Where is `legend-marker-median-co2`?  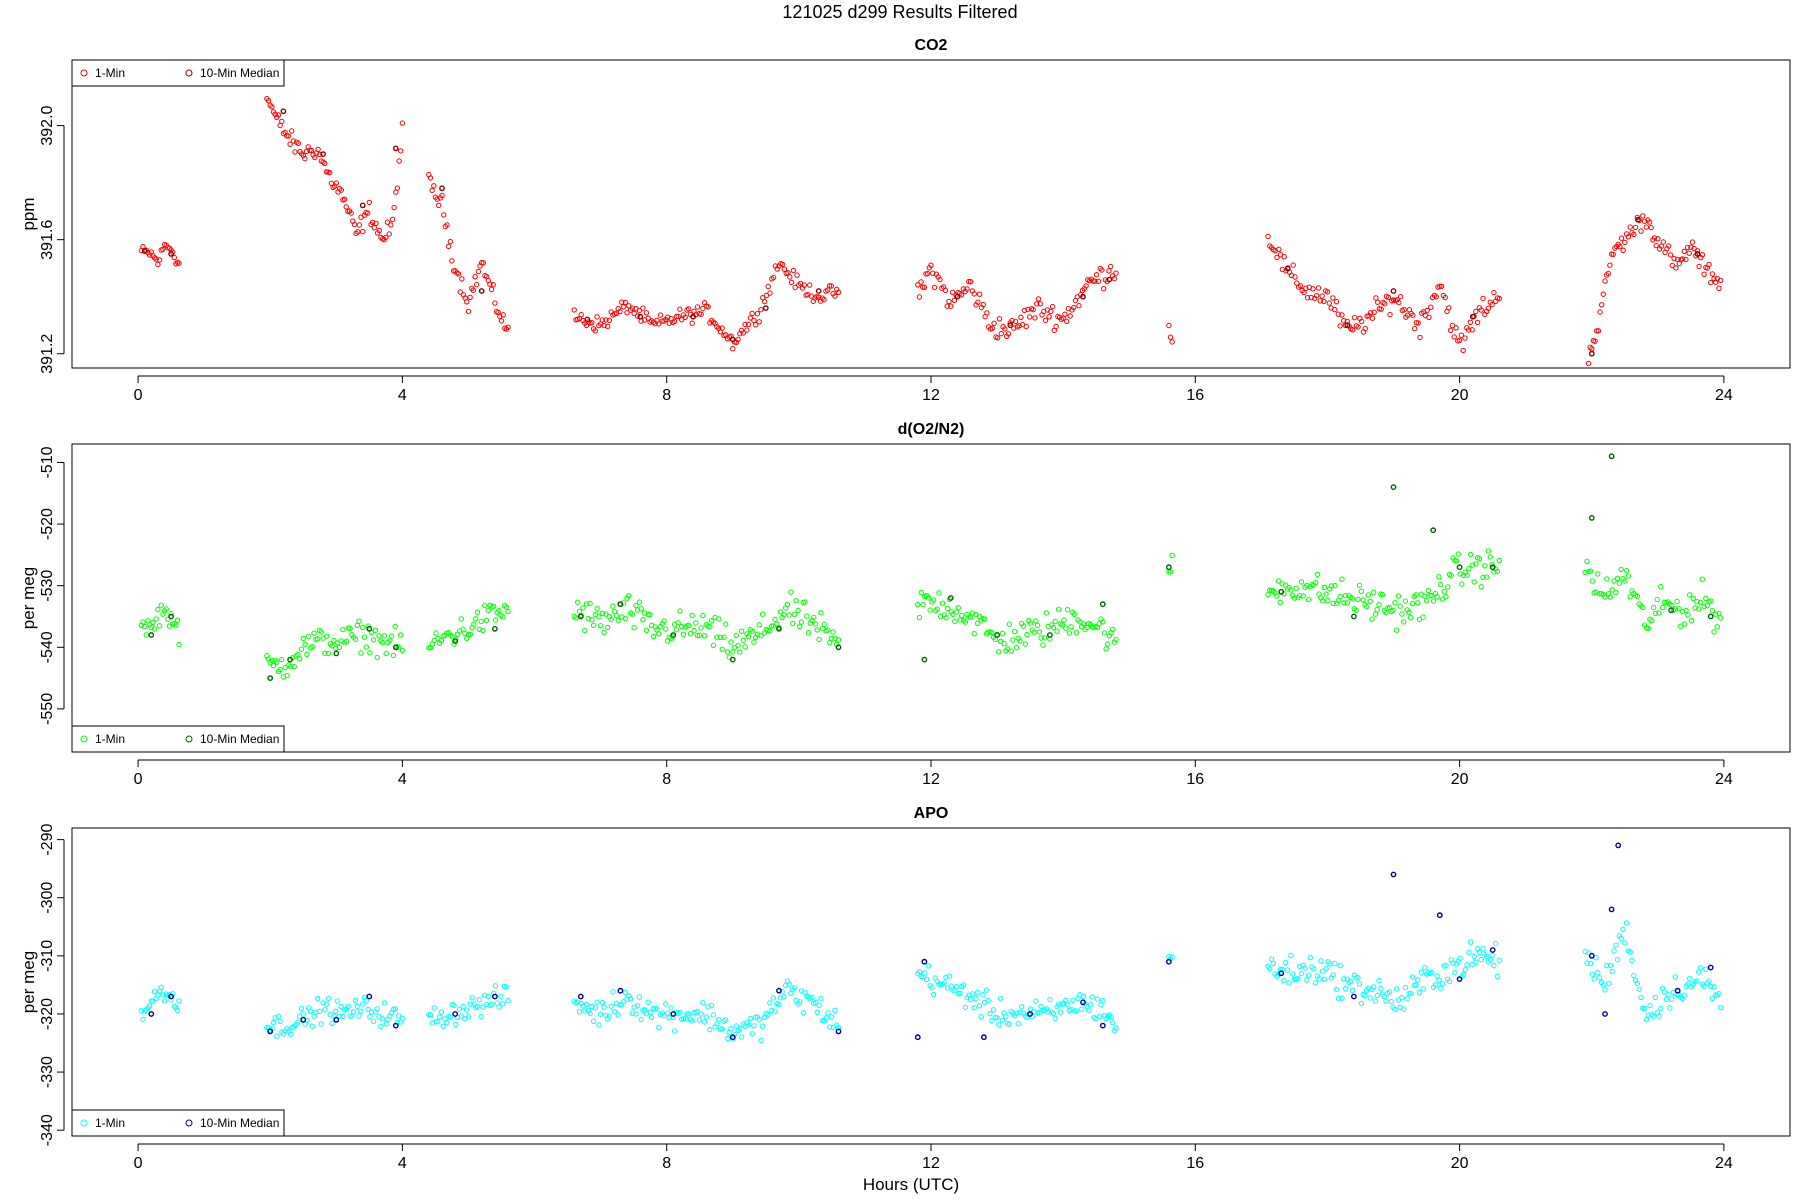
legend-marker-median-co2 is located at coordinates (189, 73).